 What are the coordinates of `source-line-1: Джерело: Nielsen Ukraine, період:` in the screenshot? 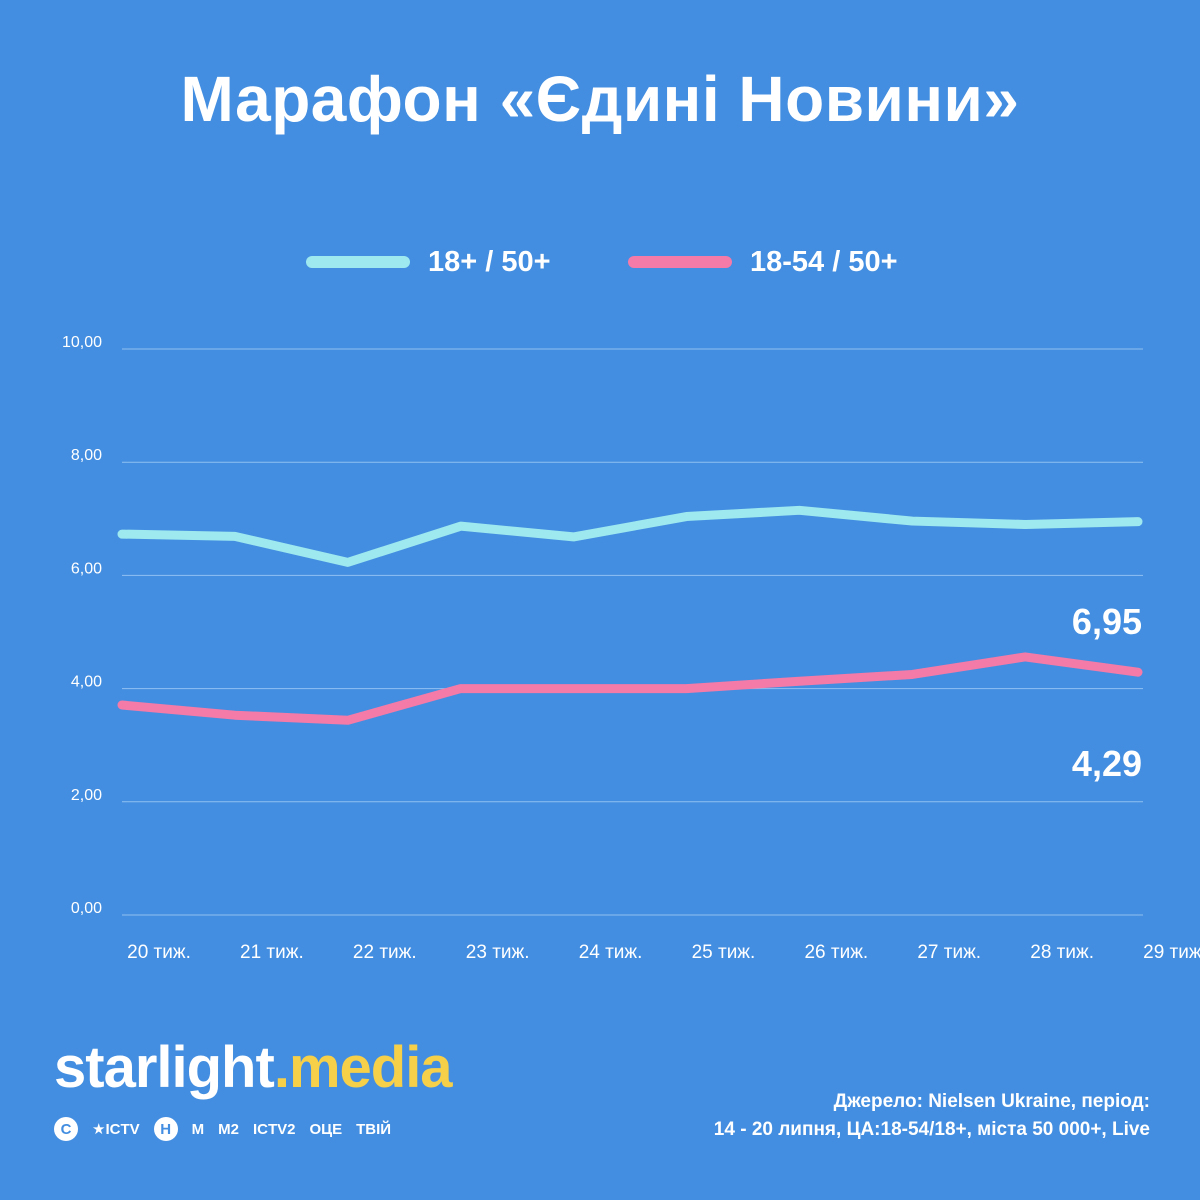 It's located at (991, 1101).